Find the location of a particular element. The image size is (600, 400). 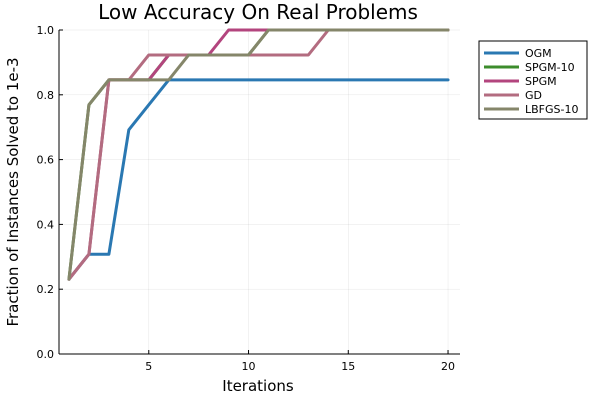

chart-title: Low Accuracy On Real Problems is located at coordinates (258, 12).